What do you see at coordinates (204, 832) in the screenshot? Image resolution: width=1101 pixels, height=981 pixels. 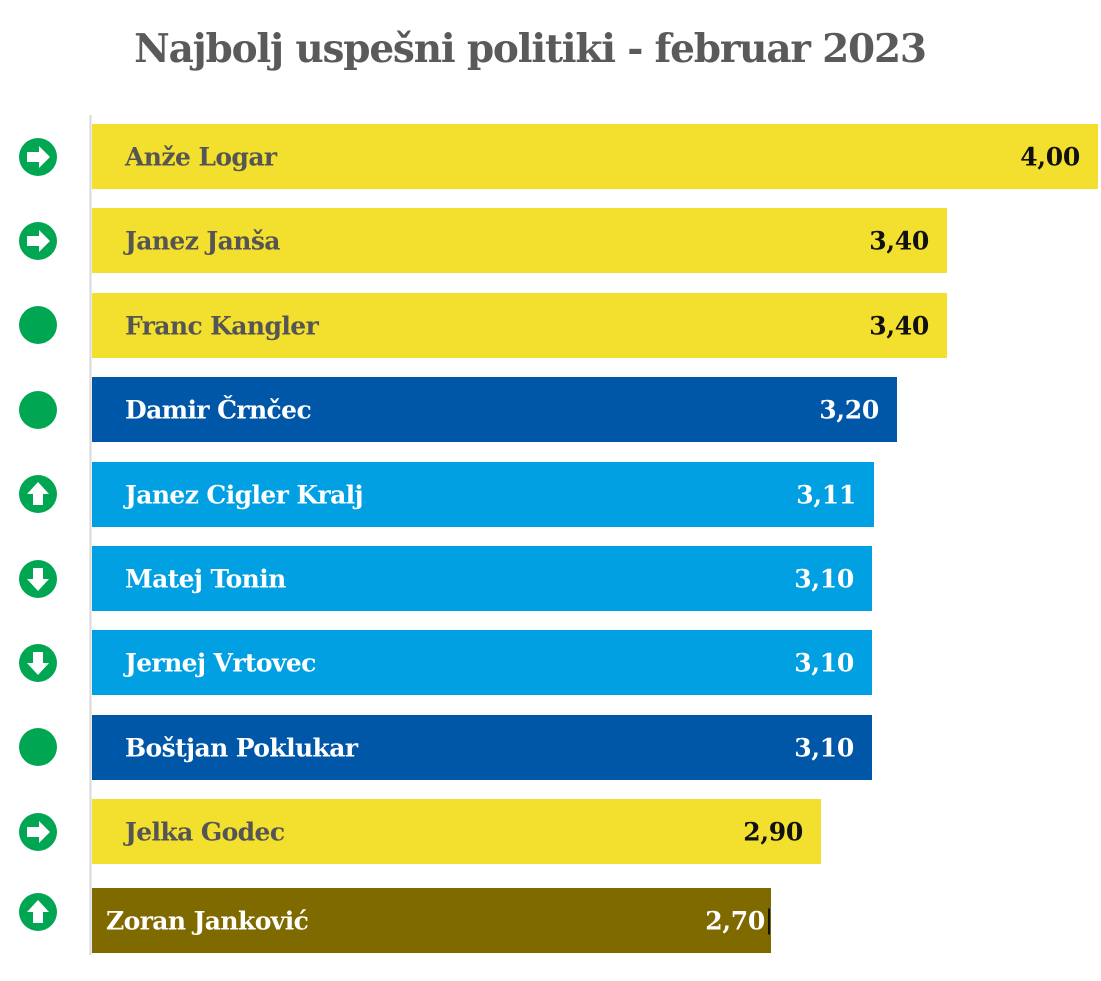 I see `bar-name-label: Jelka Godec` at bounding box center [204, 832].